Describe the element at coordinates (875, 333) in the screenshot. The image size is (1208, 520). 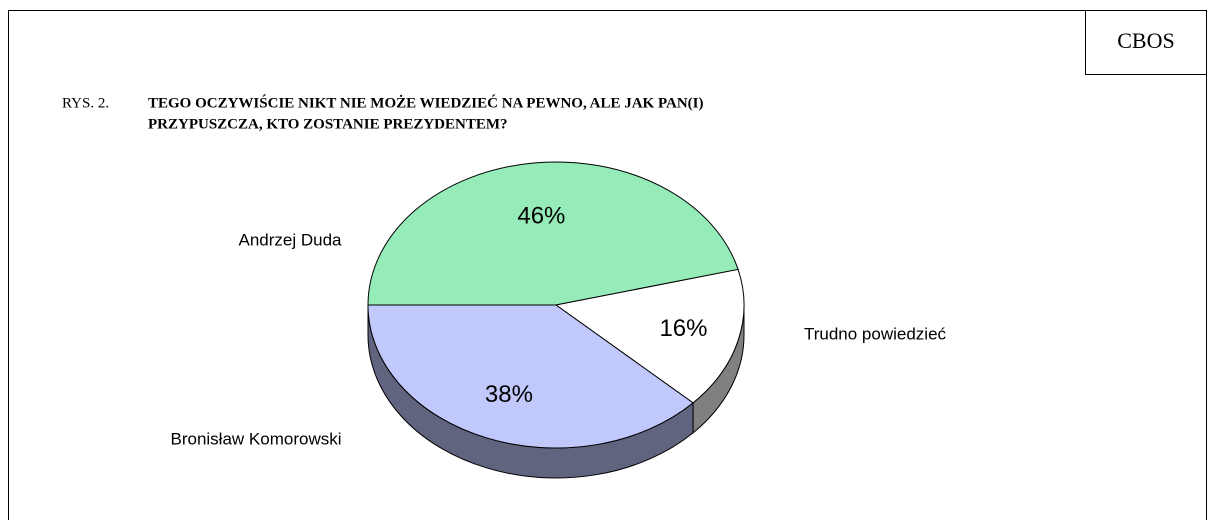
I see `category-label: Trudno powiedzieć` at that location.